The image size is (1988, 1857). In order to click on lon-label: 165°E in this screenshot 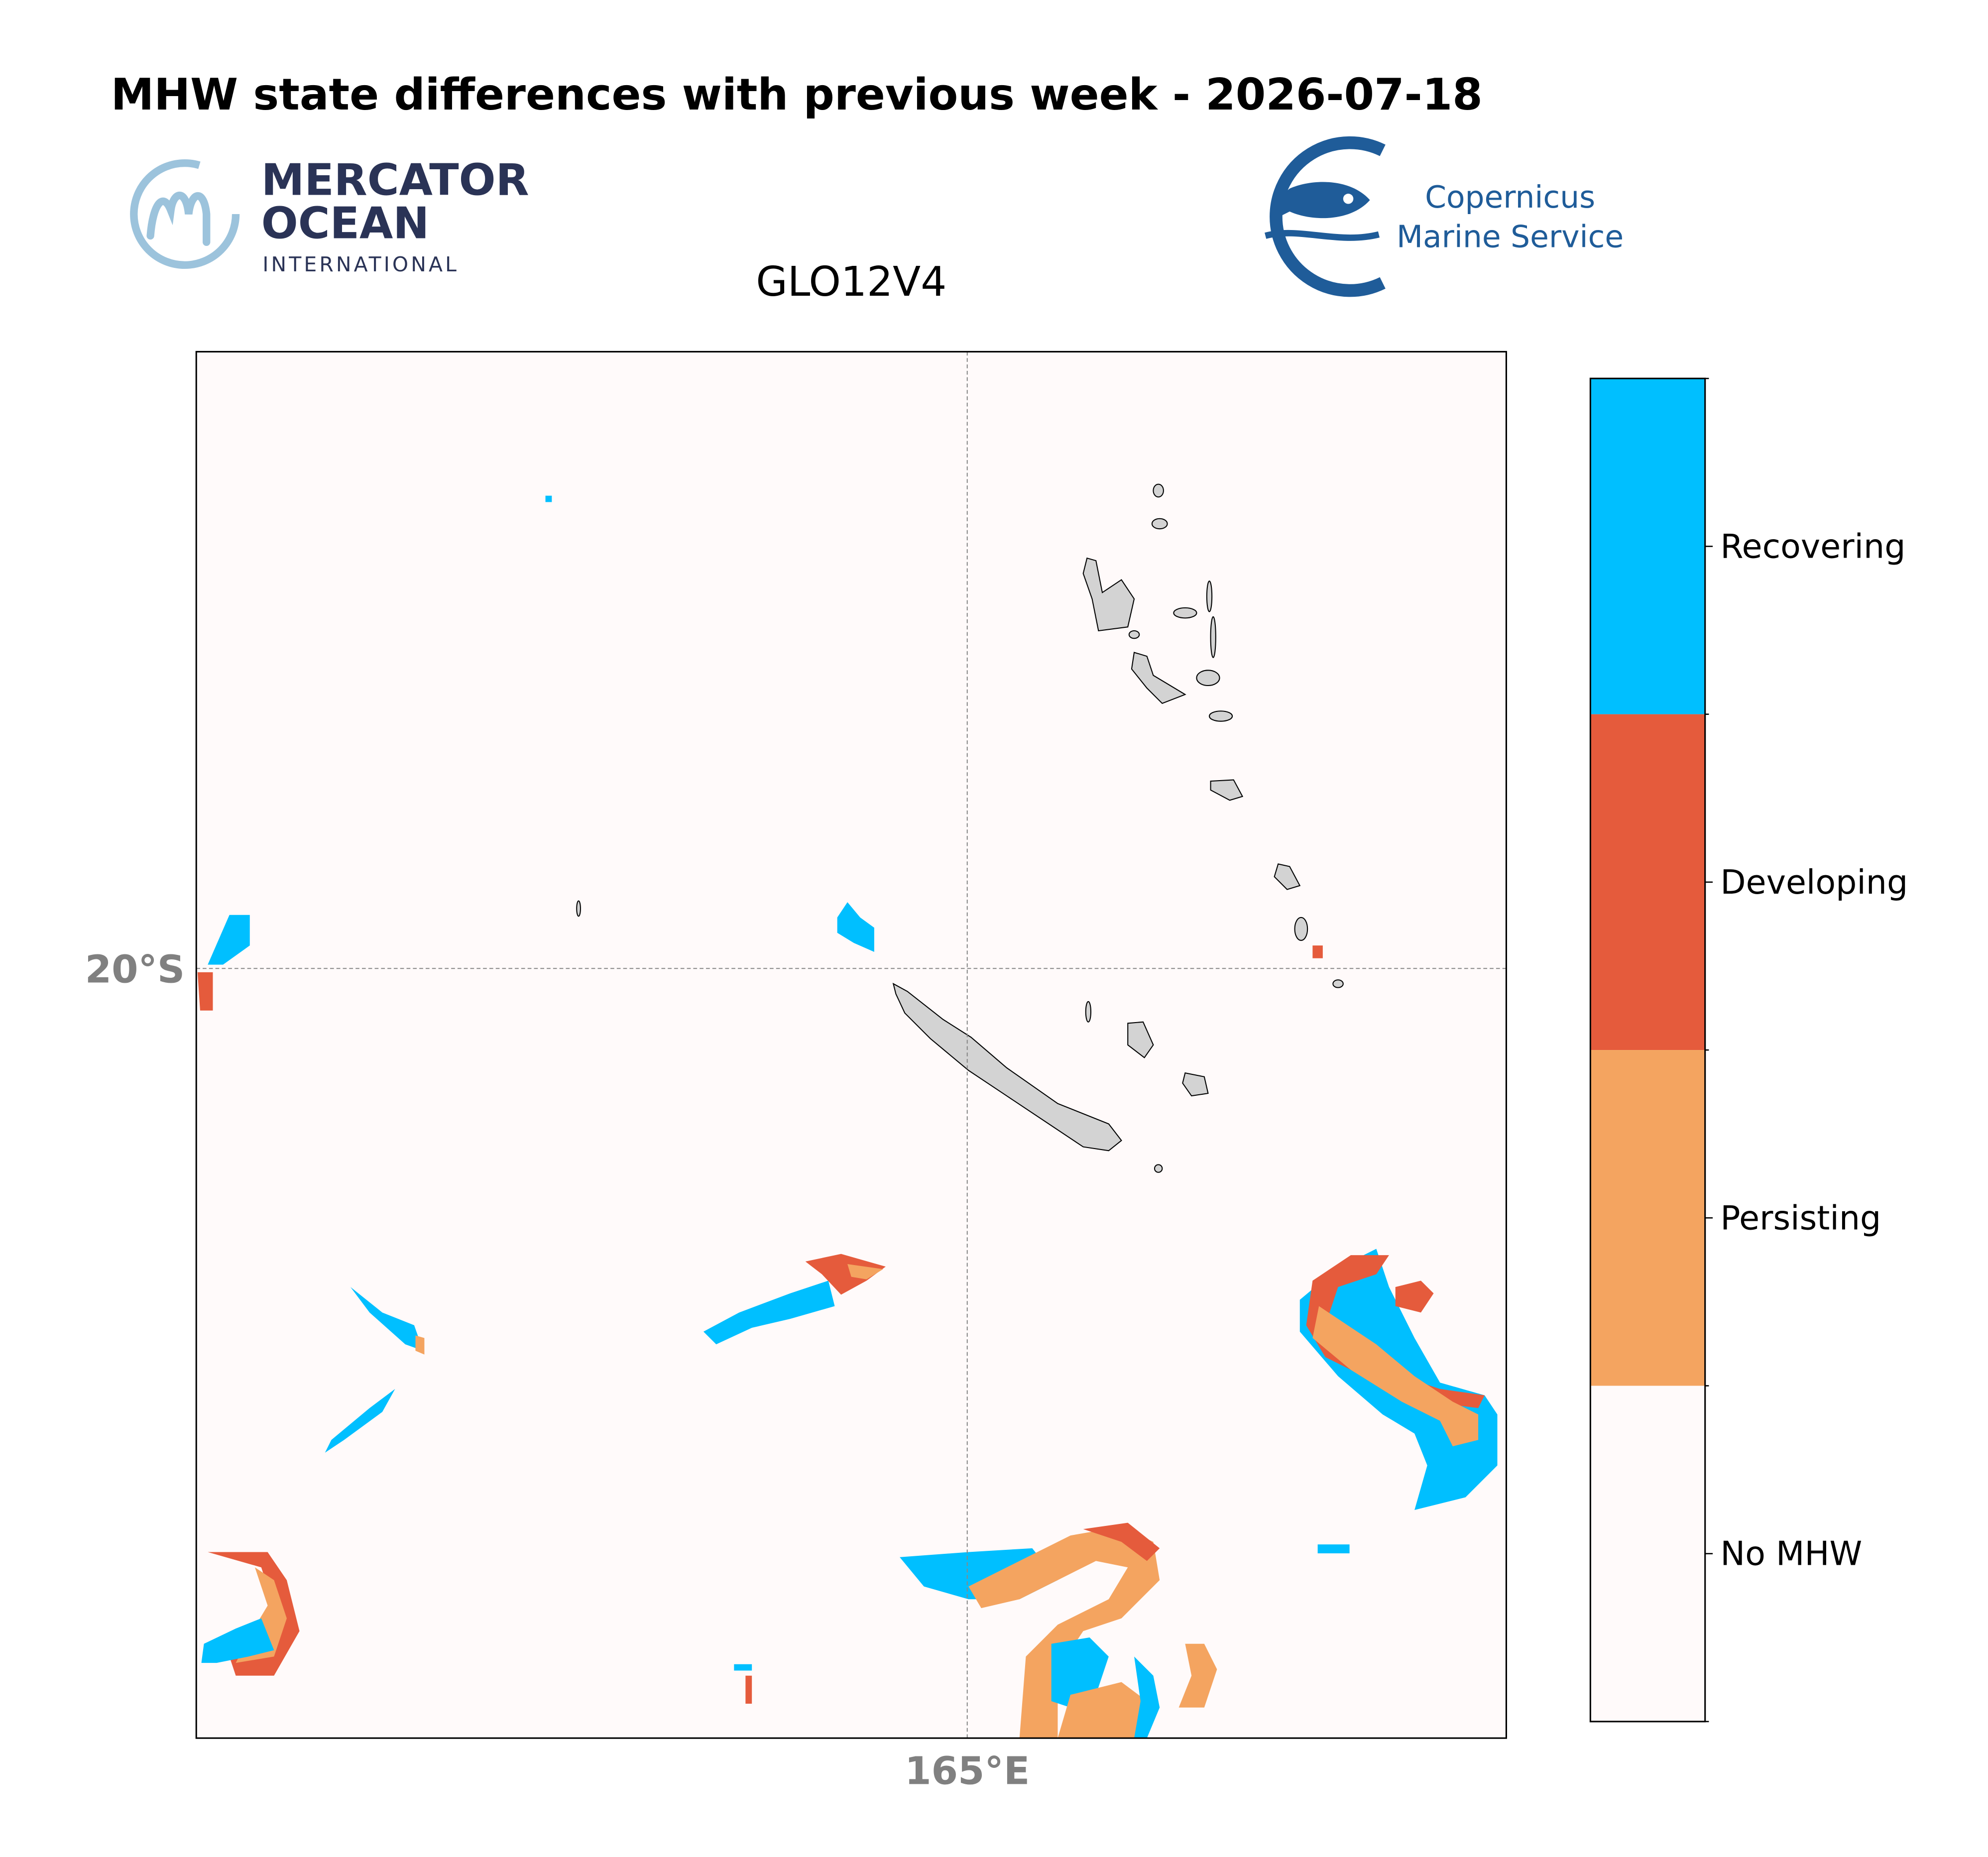, I will do `click(968, 1771)`.